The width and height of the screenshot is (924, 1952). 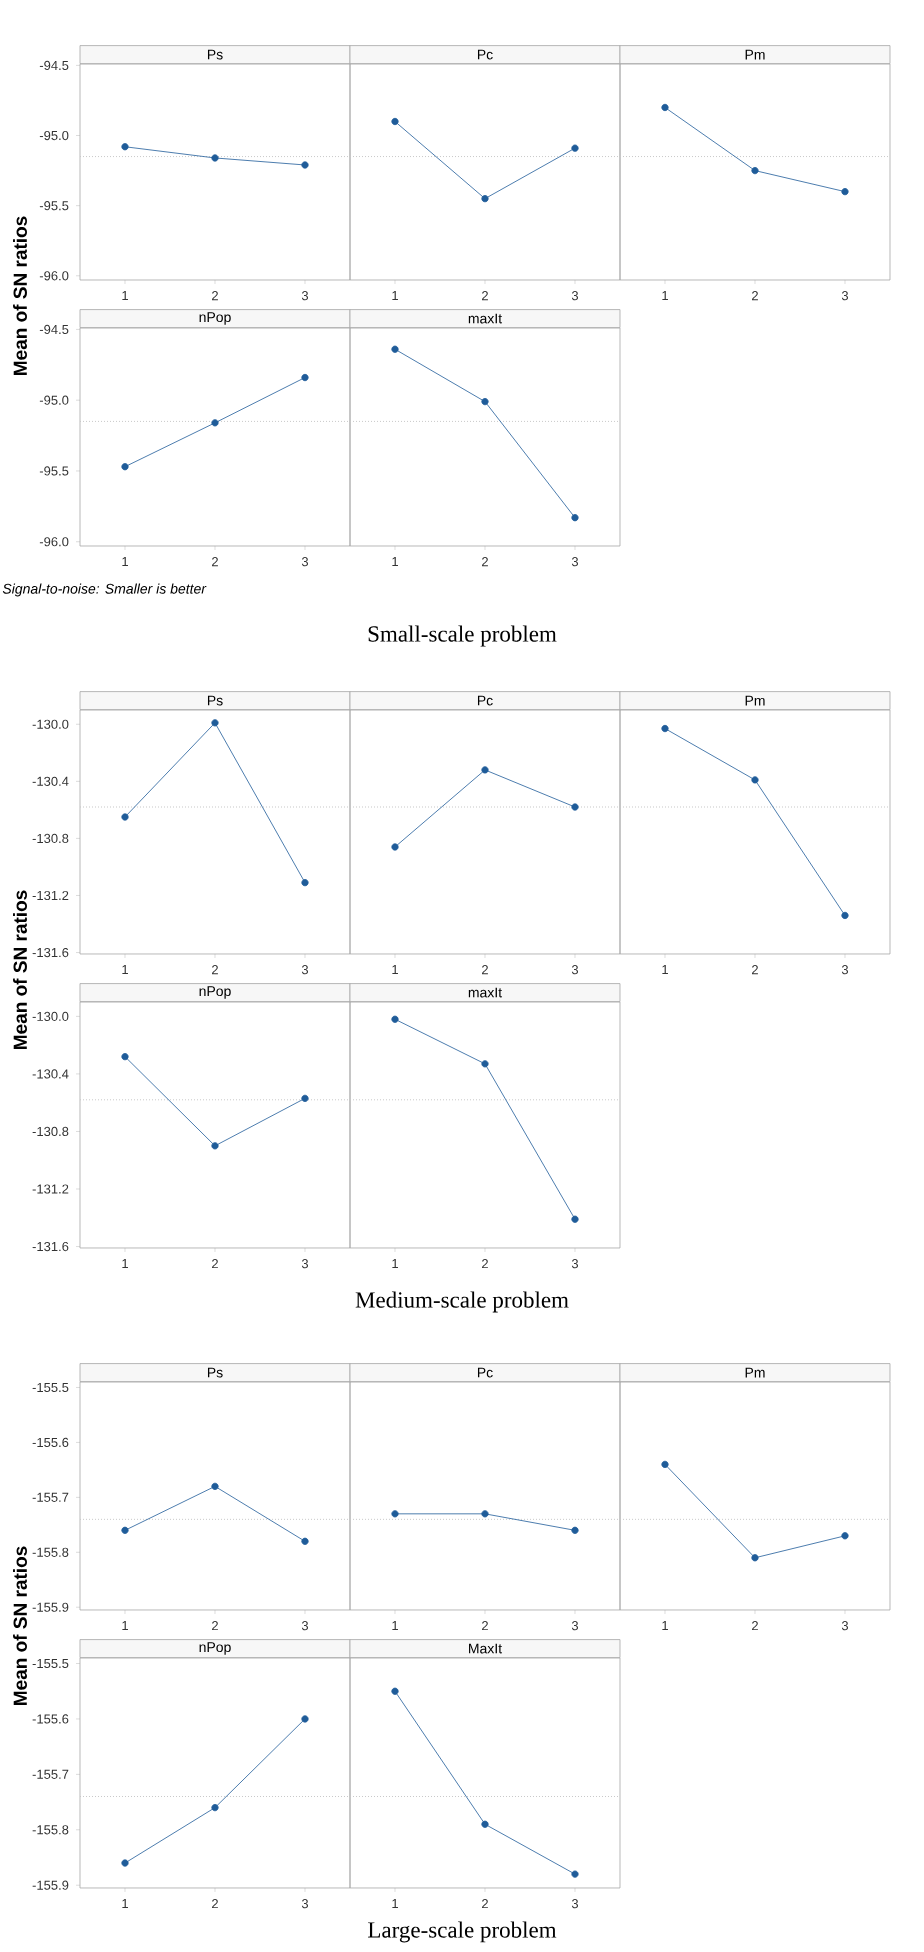 What do you see at coordinates (462, 636) in the screenshot?
I see `text: Small-scale problem` at bounding box center [462, 636].